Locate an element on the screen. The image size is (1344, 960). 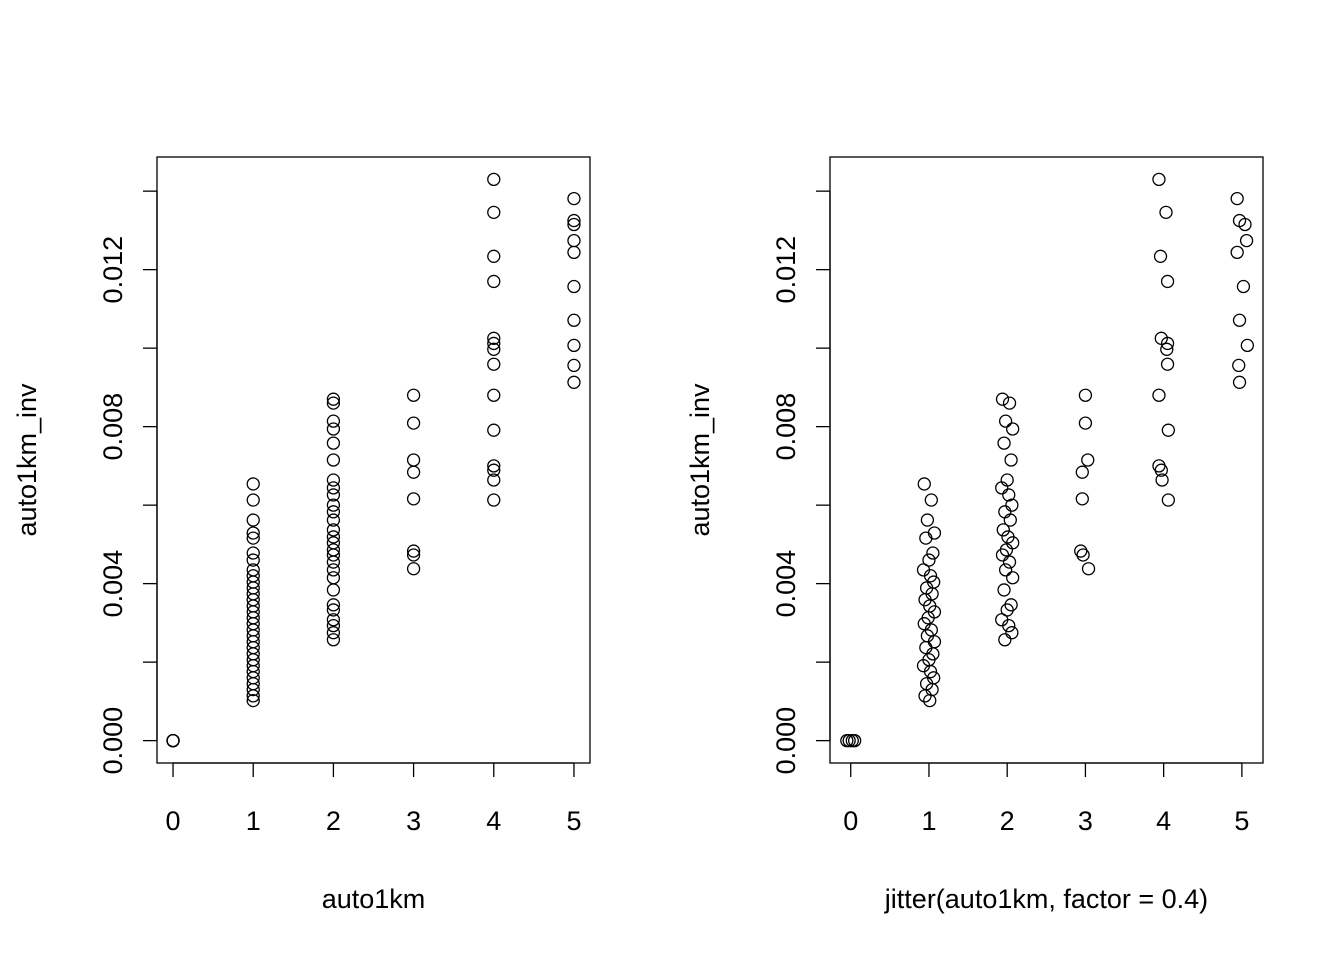
x-tick-label: 5 is located at coordinates (573, 821).